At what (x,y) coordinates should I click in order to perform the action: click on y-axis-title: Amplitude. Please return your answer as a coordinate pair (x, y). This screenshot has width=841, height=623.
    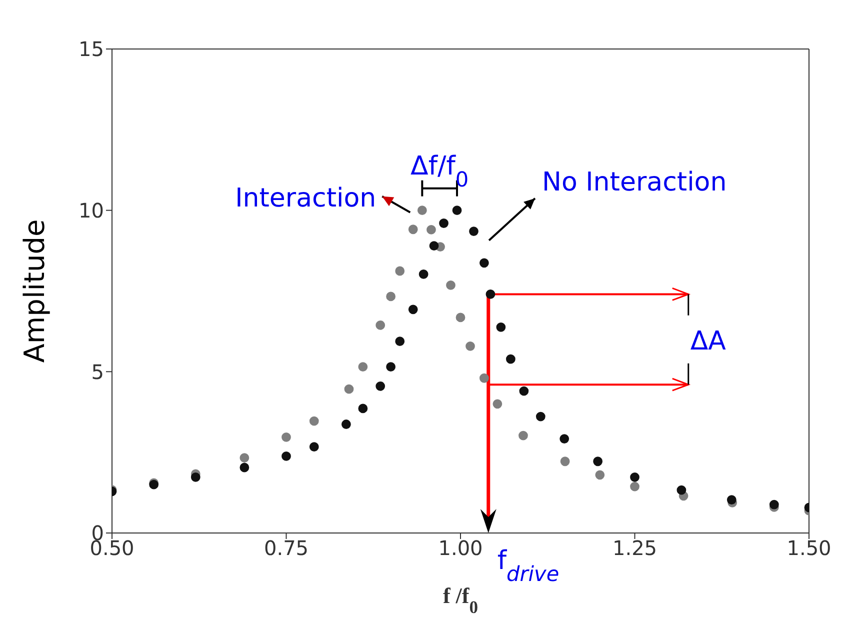
    Looking at the image, I should click on (34, 291).